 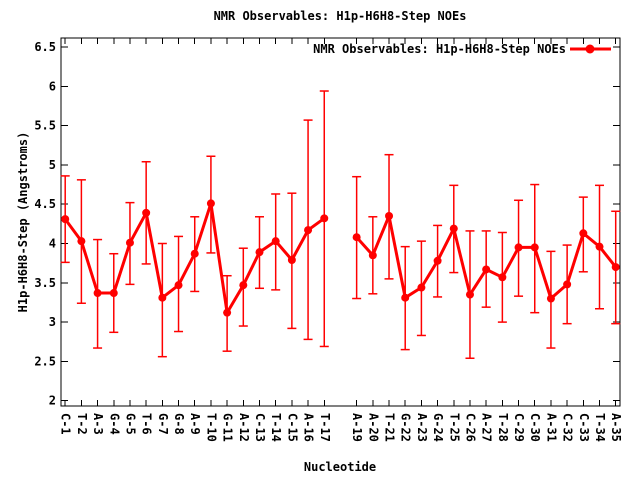 What do you see at coordinates (340, 16) in the screenshot?
I see `chart-title: NMR Observables: H1p-H6H8-Step NOEs` at bounding box center [340, 16].